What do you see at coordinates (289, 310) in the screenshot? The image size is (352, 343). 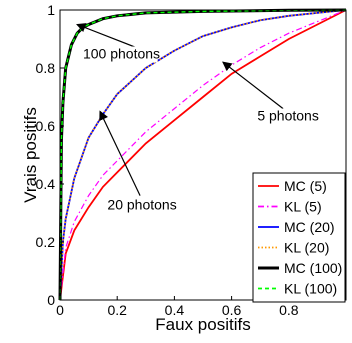 I see `x-tick-label: 0.8` at bounding box center [289, 310].